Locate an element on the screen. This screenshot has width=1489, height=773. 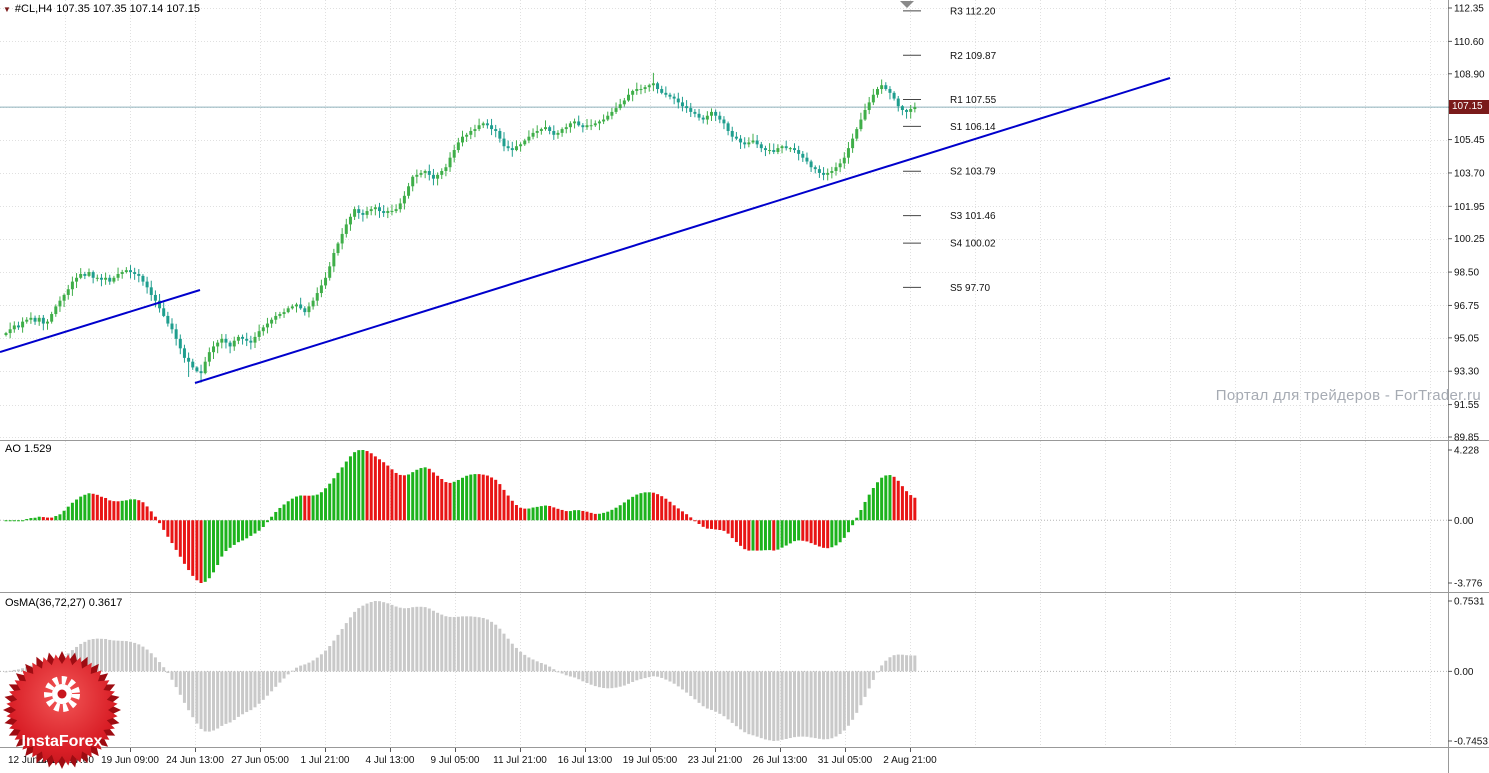
instaforex-logo: InstaForex is located at coordinates (62, 710).